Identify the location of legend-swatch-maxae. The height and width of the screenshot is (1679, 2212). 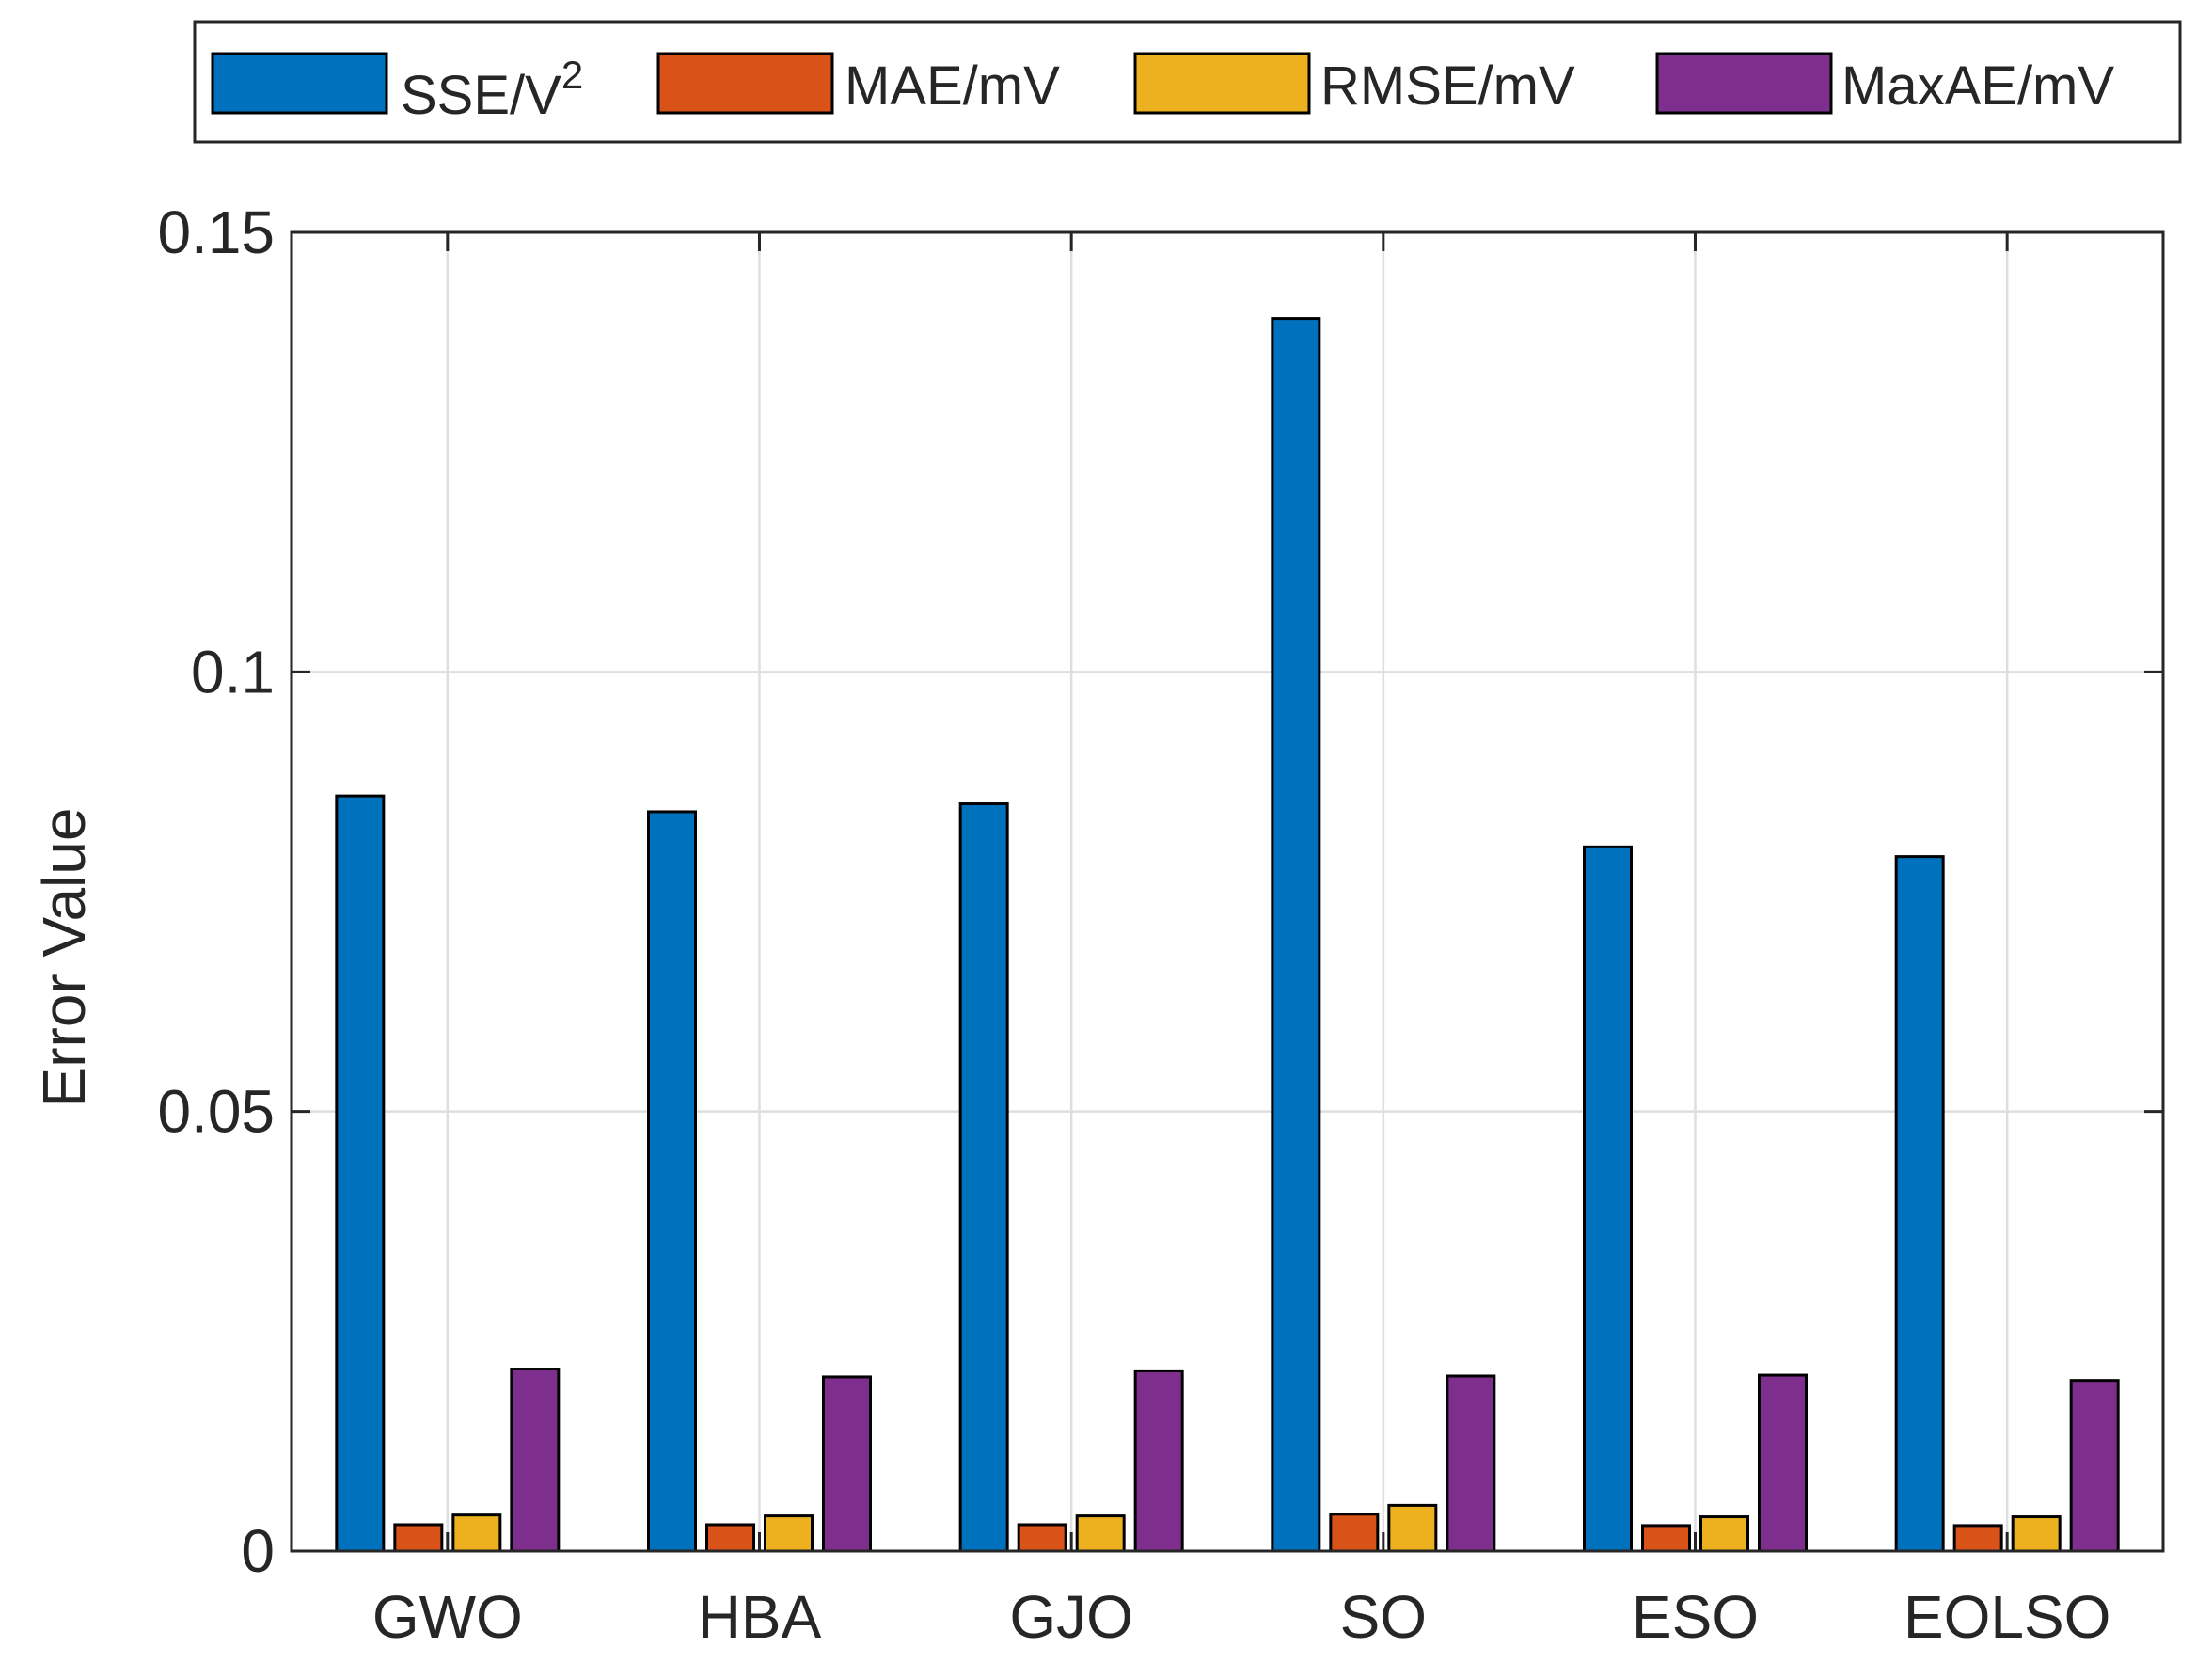
(1744, 83).